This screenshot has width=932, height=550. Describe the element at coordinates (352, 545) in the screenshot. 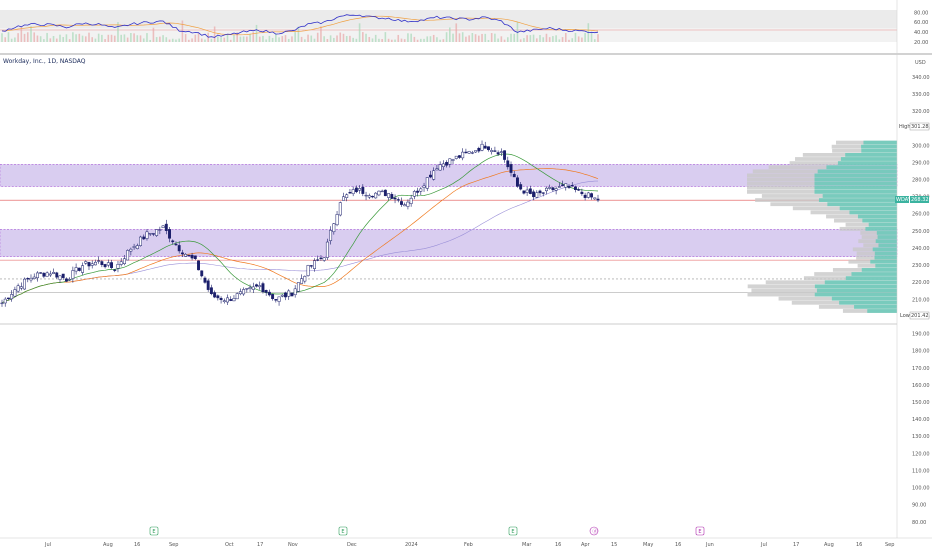

I see `time-tick-label: Dec` at that location.